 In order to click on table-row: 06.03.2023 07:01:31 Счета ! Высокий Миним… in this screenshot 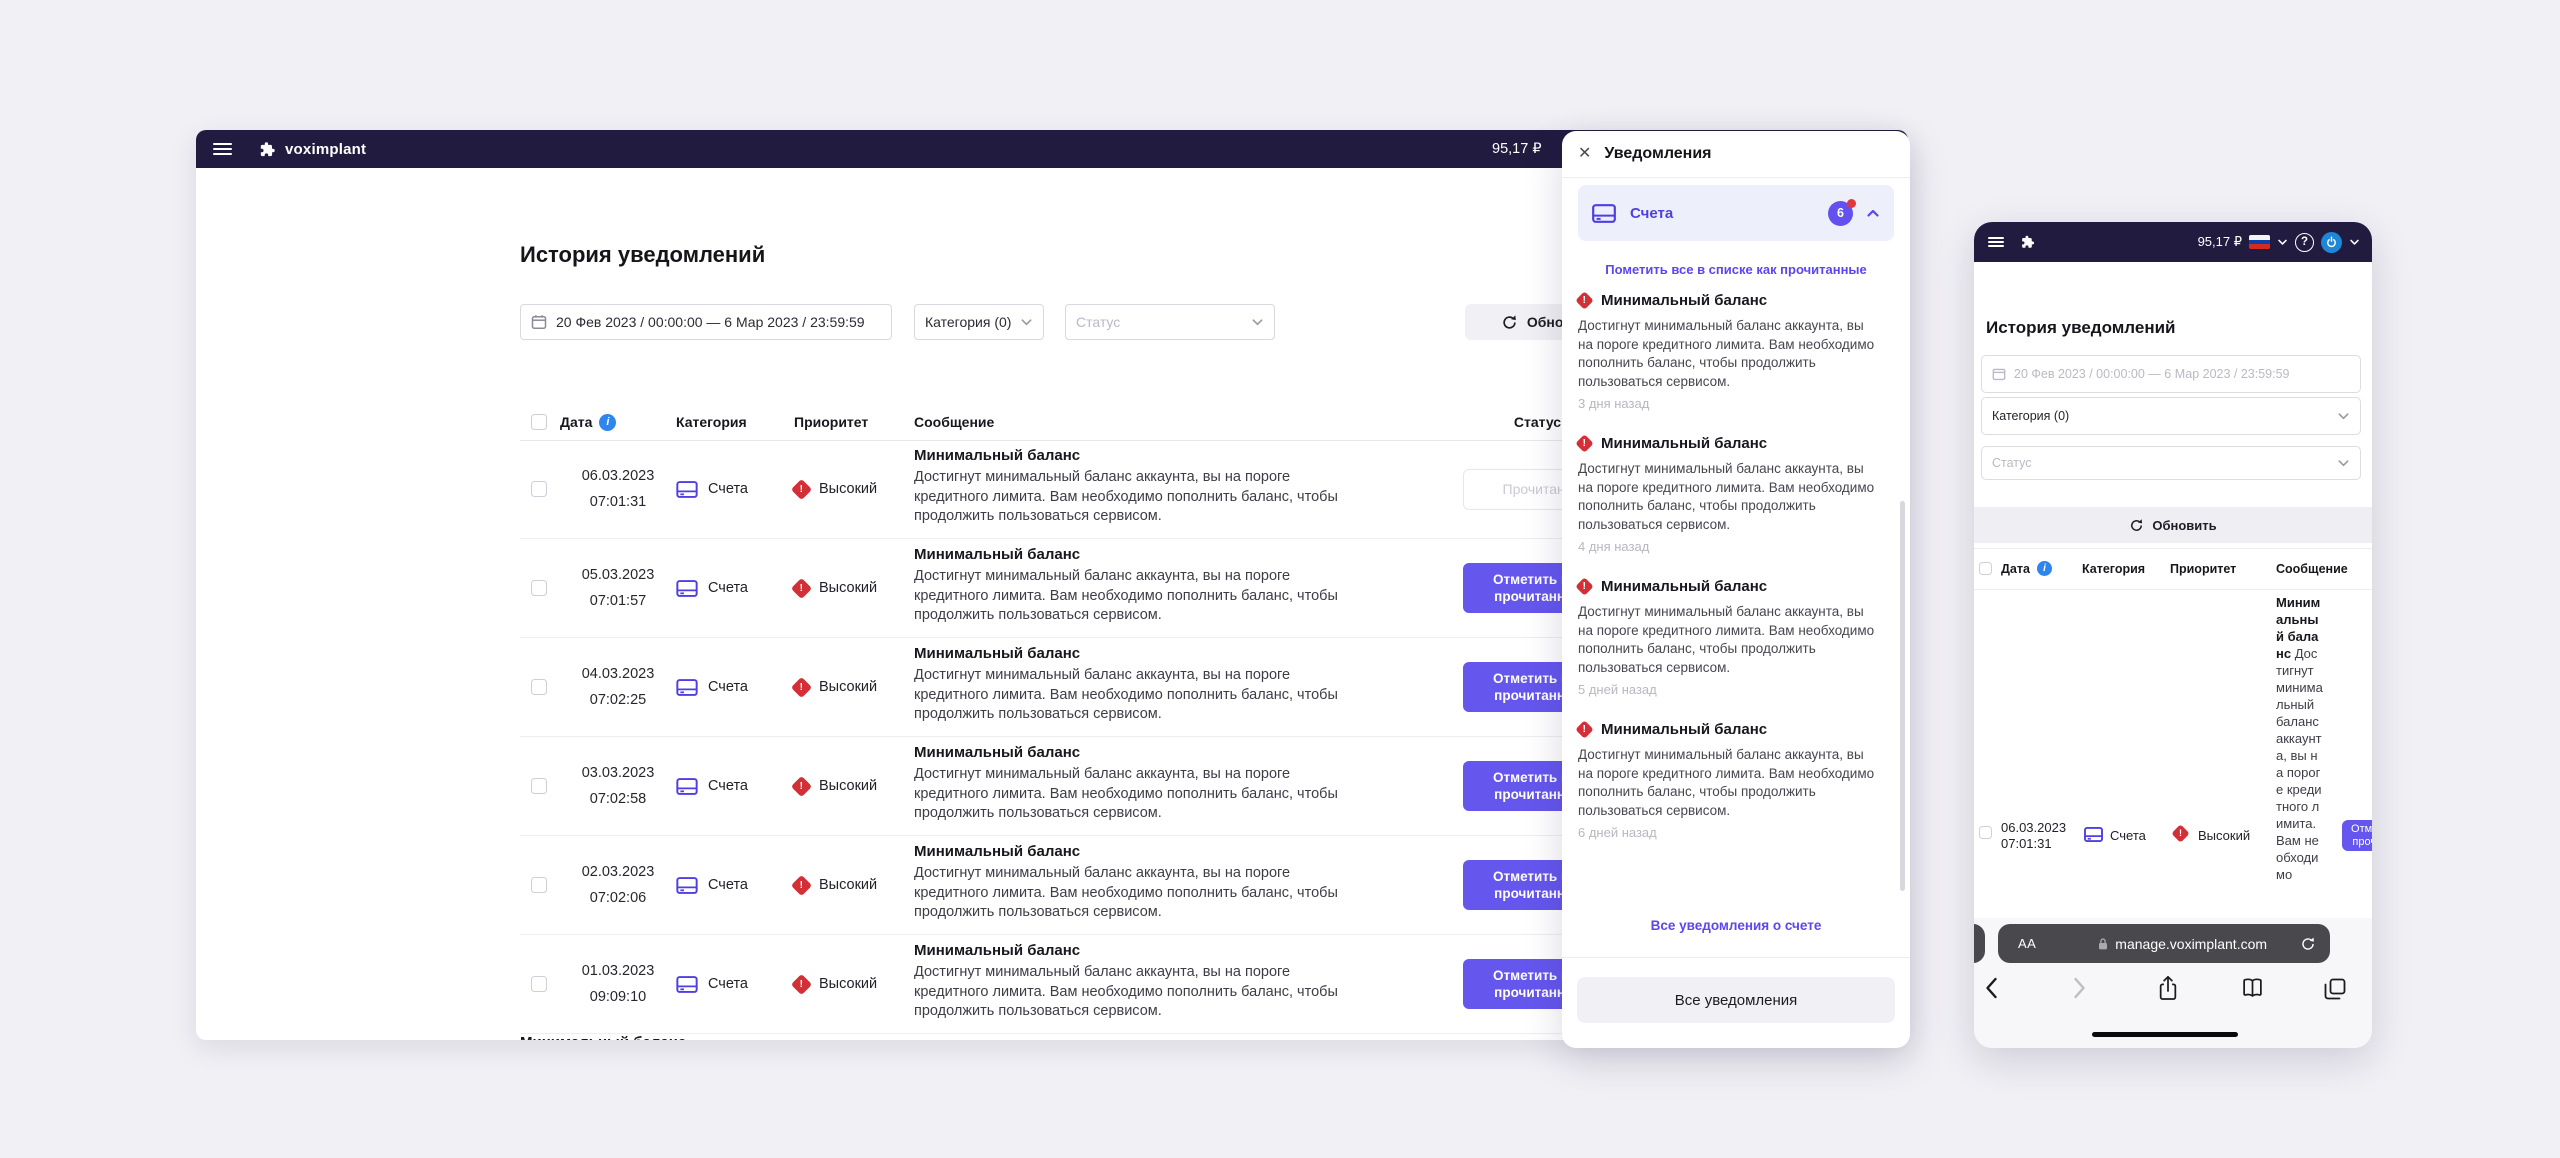, I will do `click(1076, 489)`.